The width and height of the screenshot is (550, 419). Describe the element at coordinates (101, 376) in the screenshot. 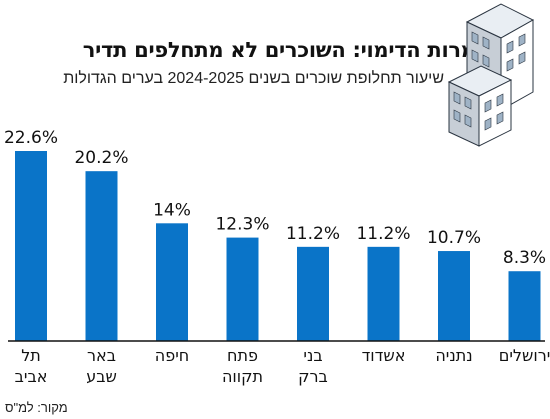

I see `category-label: שבע` at that location.